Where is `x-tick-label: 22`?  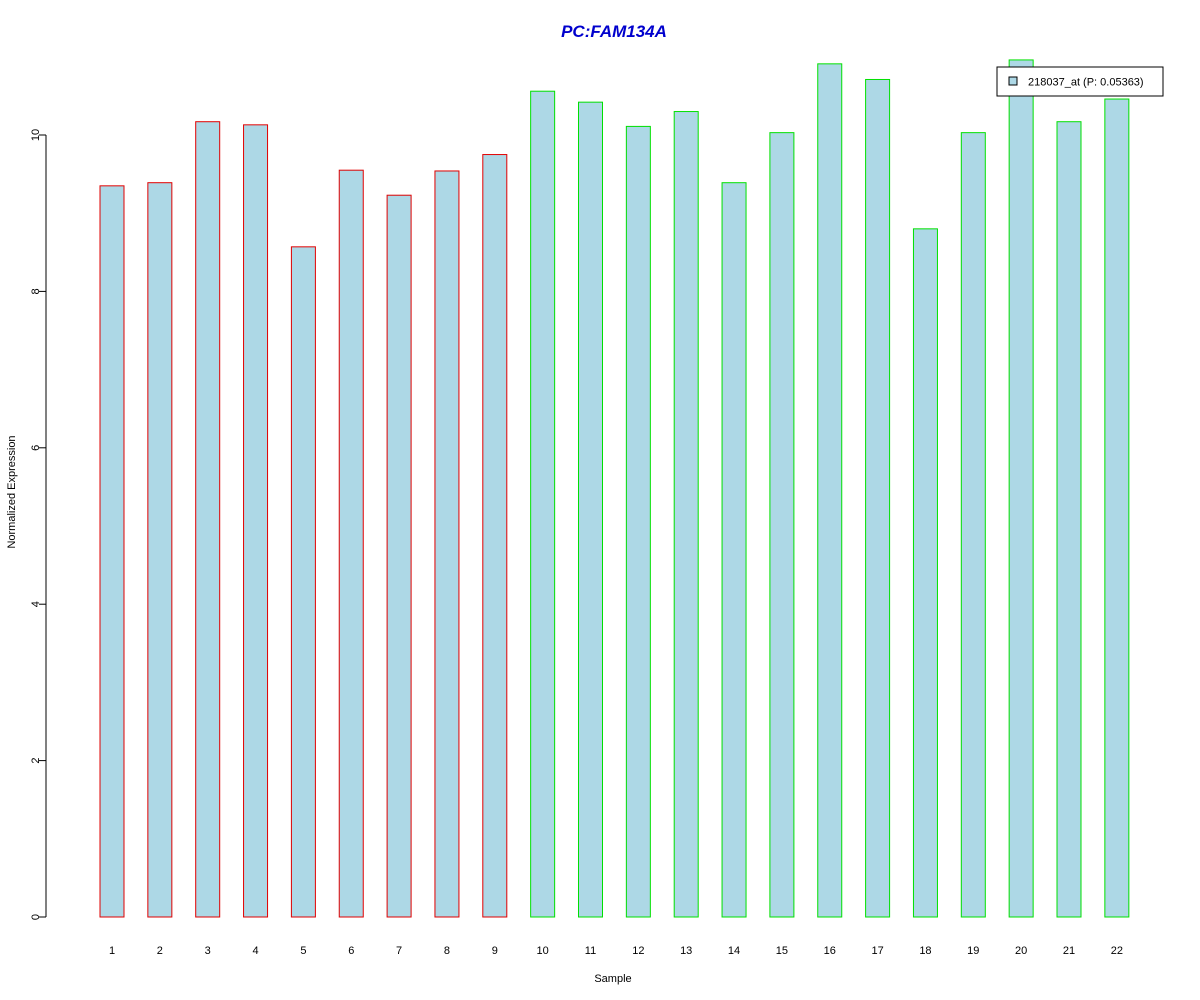 x-tick-label: 22 is located at coordinates (1117, 951).